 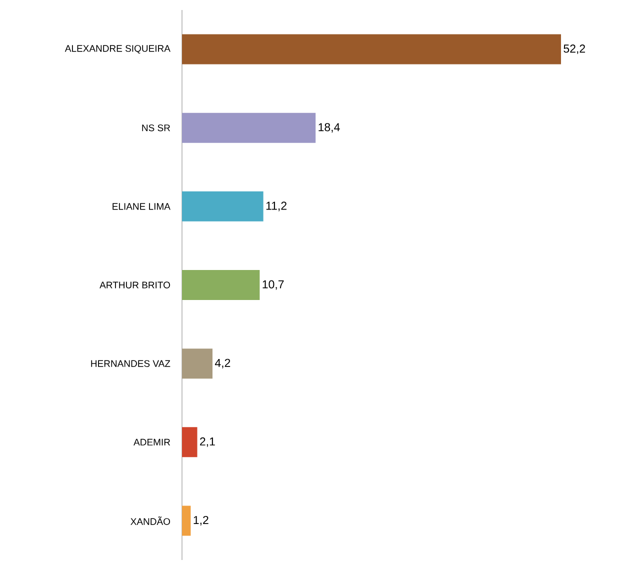 What do you see at coordinates (329, 128) in the screenshot?
I see `data-label: 18,4` at bounding box center [329, 128].